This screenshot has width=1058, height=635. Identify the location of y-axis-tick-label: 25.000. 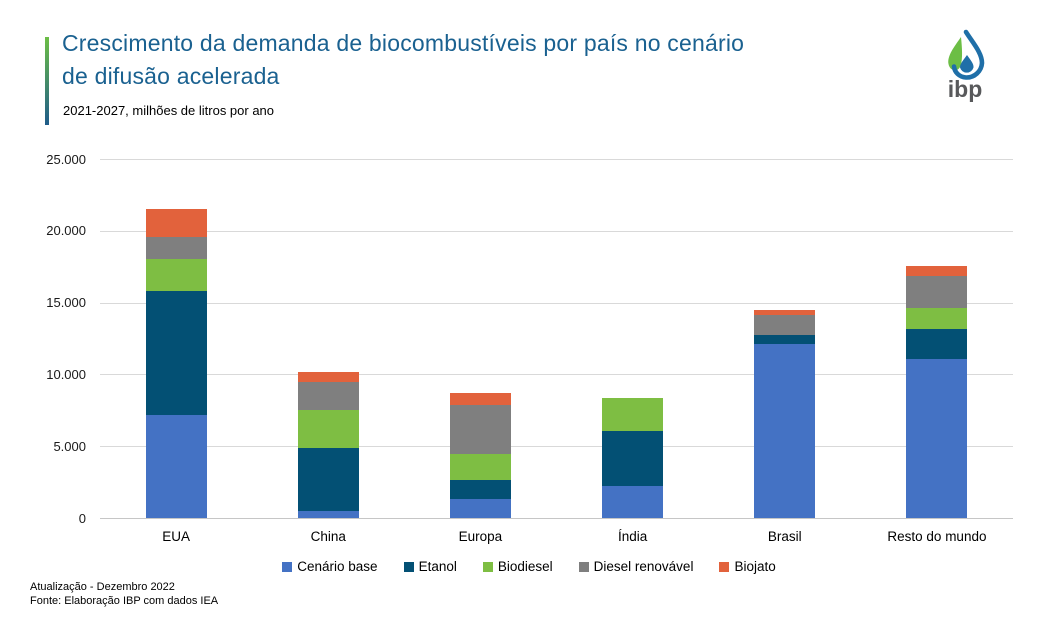
(66, 159).